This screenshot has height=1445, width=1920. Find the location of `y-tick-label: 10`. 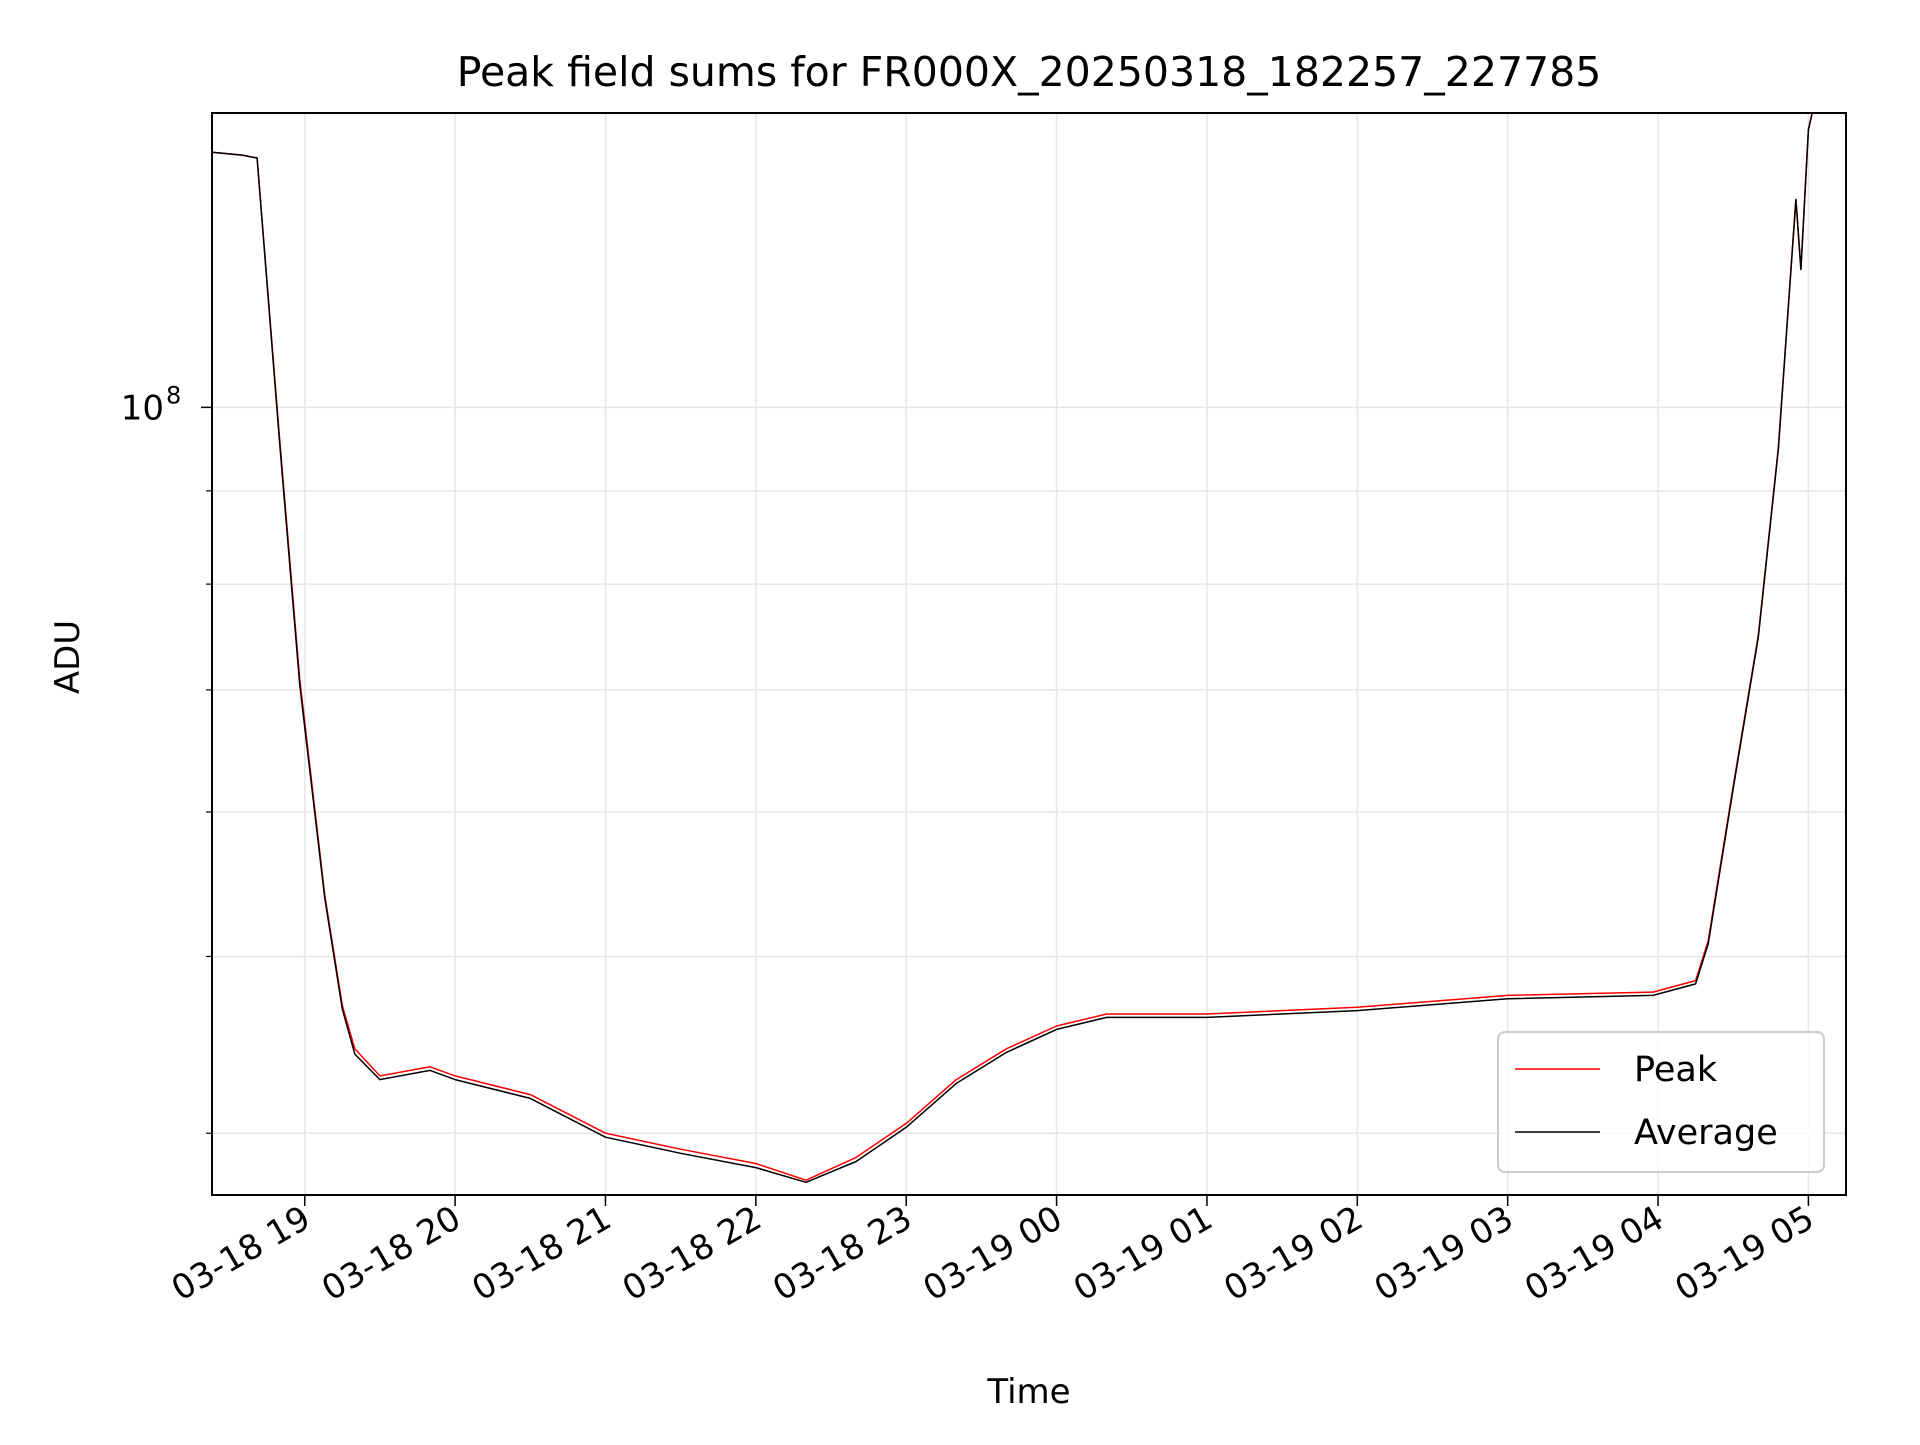

y-tick-label: 10 is located at coordinates (142, 408).